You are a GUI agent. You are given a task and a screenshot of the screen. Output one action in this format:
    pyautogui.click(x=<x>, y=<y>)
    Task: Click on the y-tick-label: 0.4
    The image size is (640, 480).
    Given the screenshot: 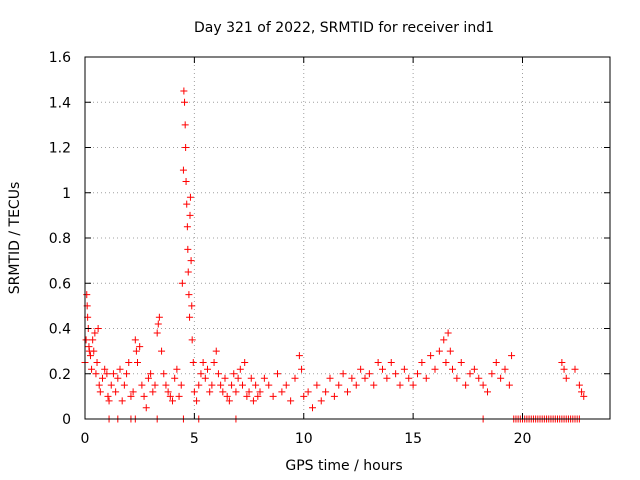 What is the action you would take?
    pyautogui.click(x=60, y=330)
    